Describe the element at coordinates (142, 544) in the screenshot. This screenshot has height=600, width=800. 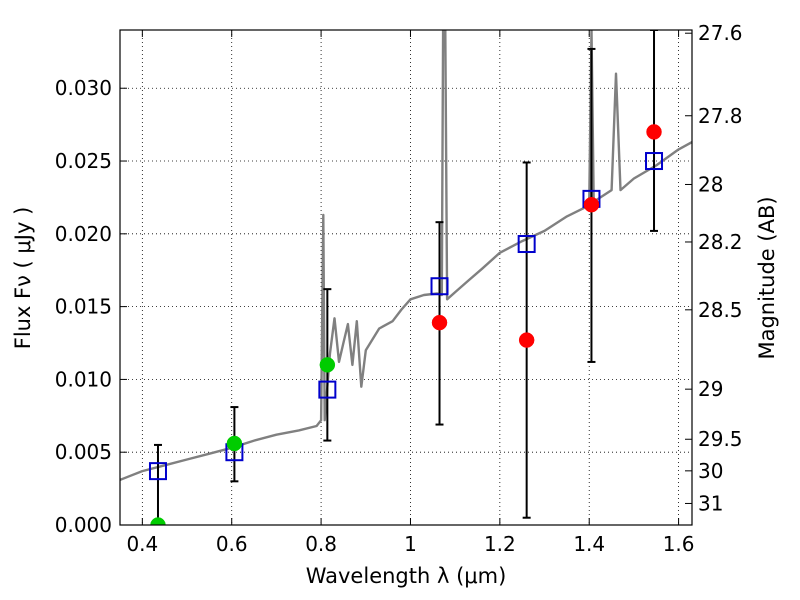
I see `x-tick-label: 0.4` at that location.